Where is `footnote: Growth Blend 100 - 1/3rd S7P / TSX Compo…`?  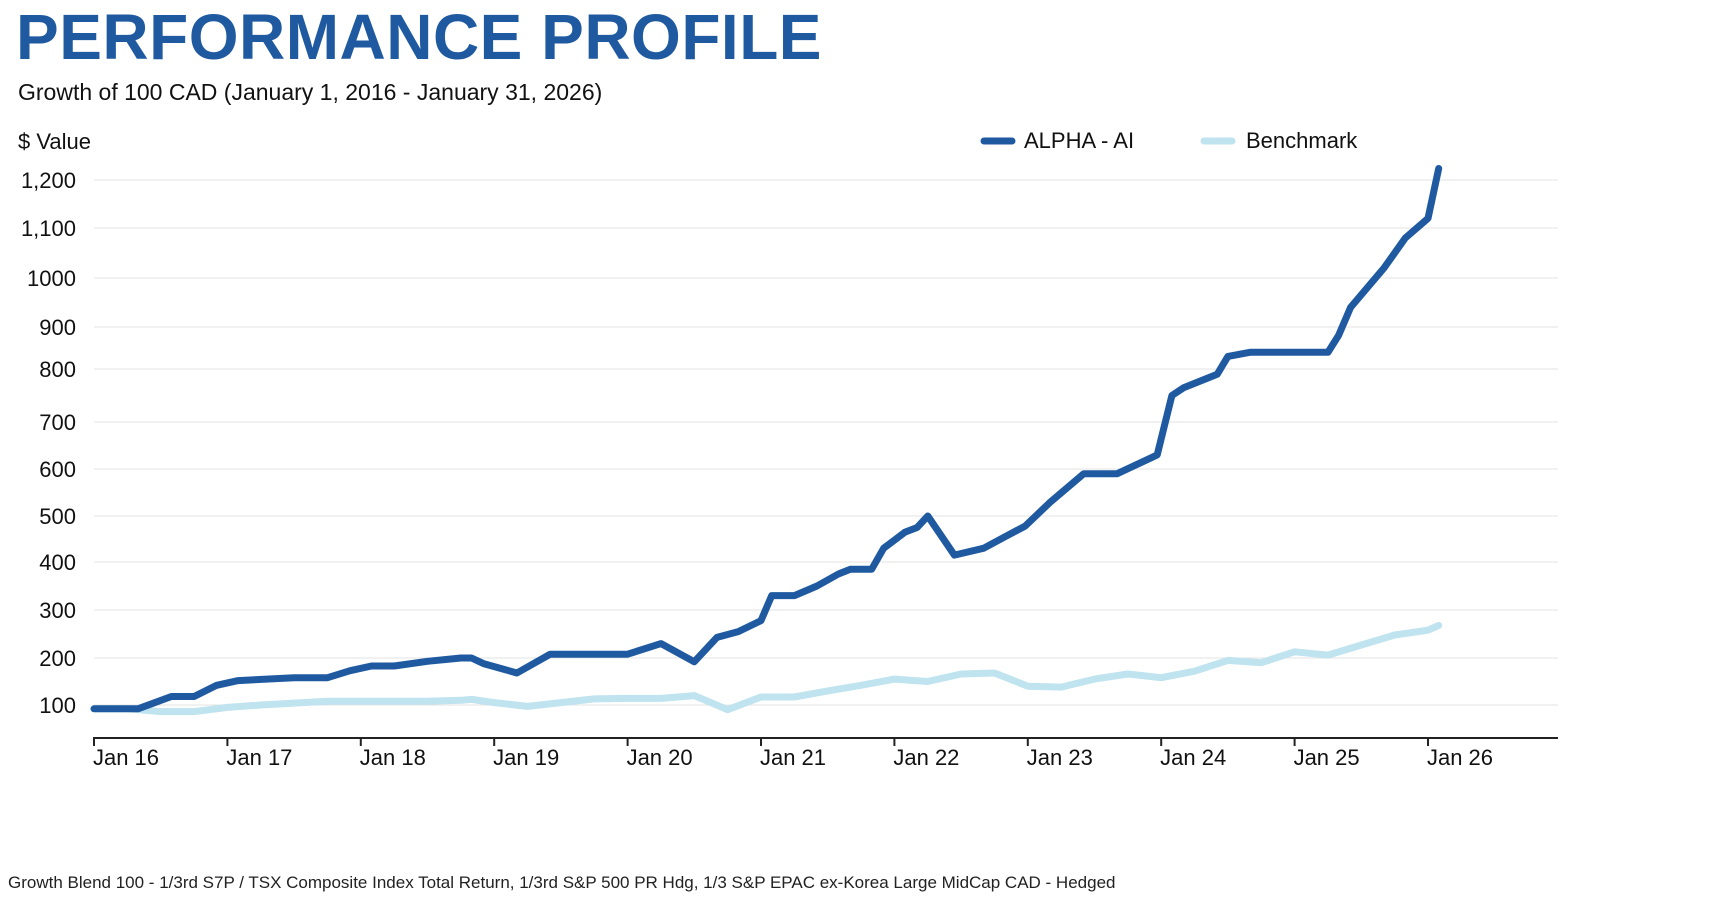 footnote: Growth Blend 100 - 1/3rd S7P / TSX Compo… is located at coordinates (562, 882).